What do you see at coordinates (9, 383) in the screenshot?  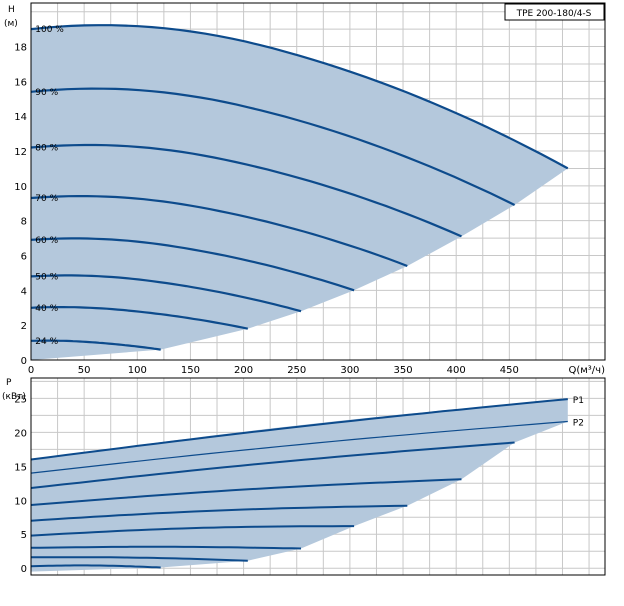 I see `power-axis-symbol: P` at bounding box center [9, 383].